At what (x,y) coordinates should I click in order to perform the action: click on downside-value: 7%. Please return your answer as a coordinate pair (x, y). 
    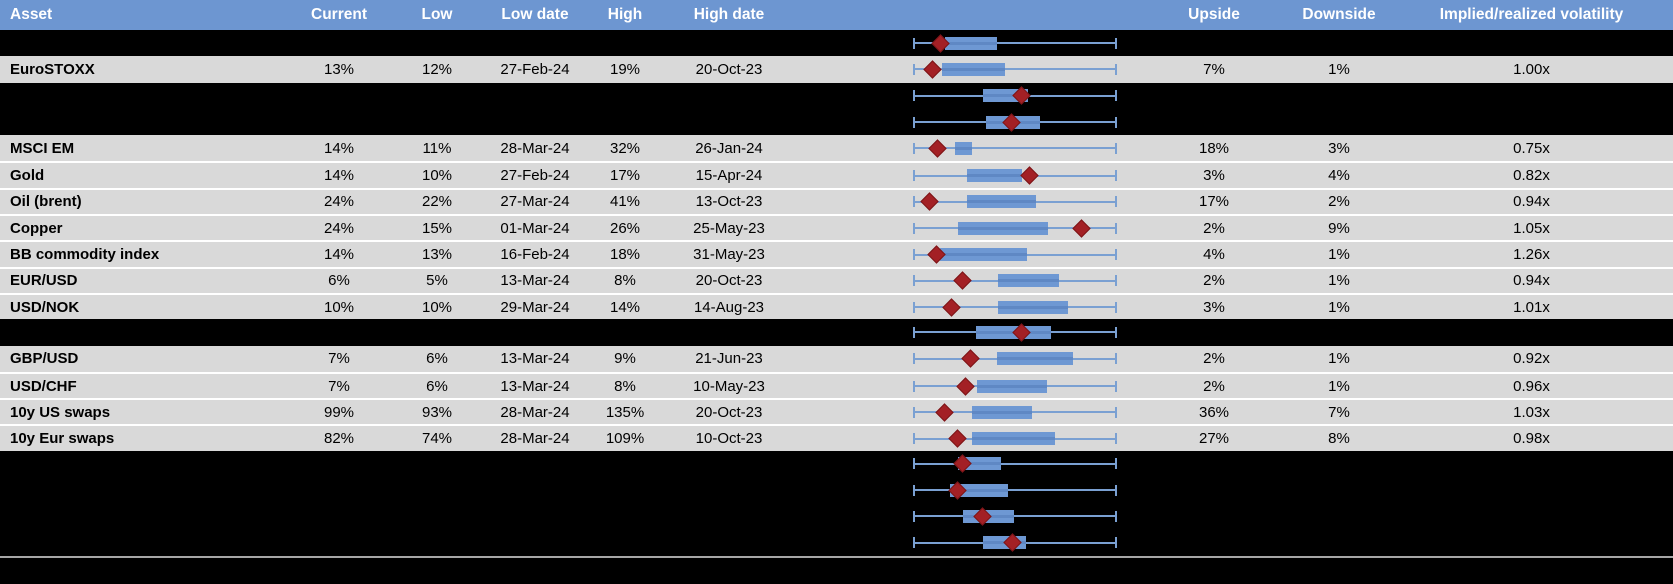
    Looking at the image, I should click on (1339, 412).